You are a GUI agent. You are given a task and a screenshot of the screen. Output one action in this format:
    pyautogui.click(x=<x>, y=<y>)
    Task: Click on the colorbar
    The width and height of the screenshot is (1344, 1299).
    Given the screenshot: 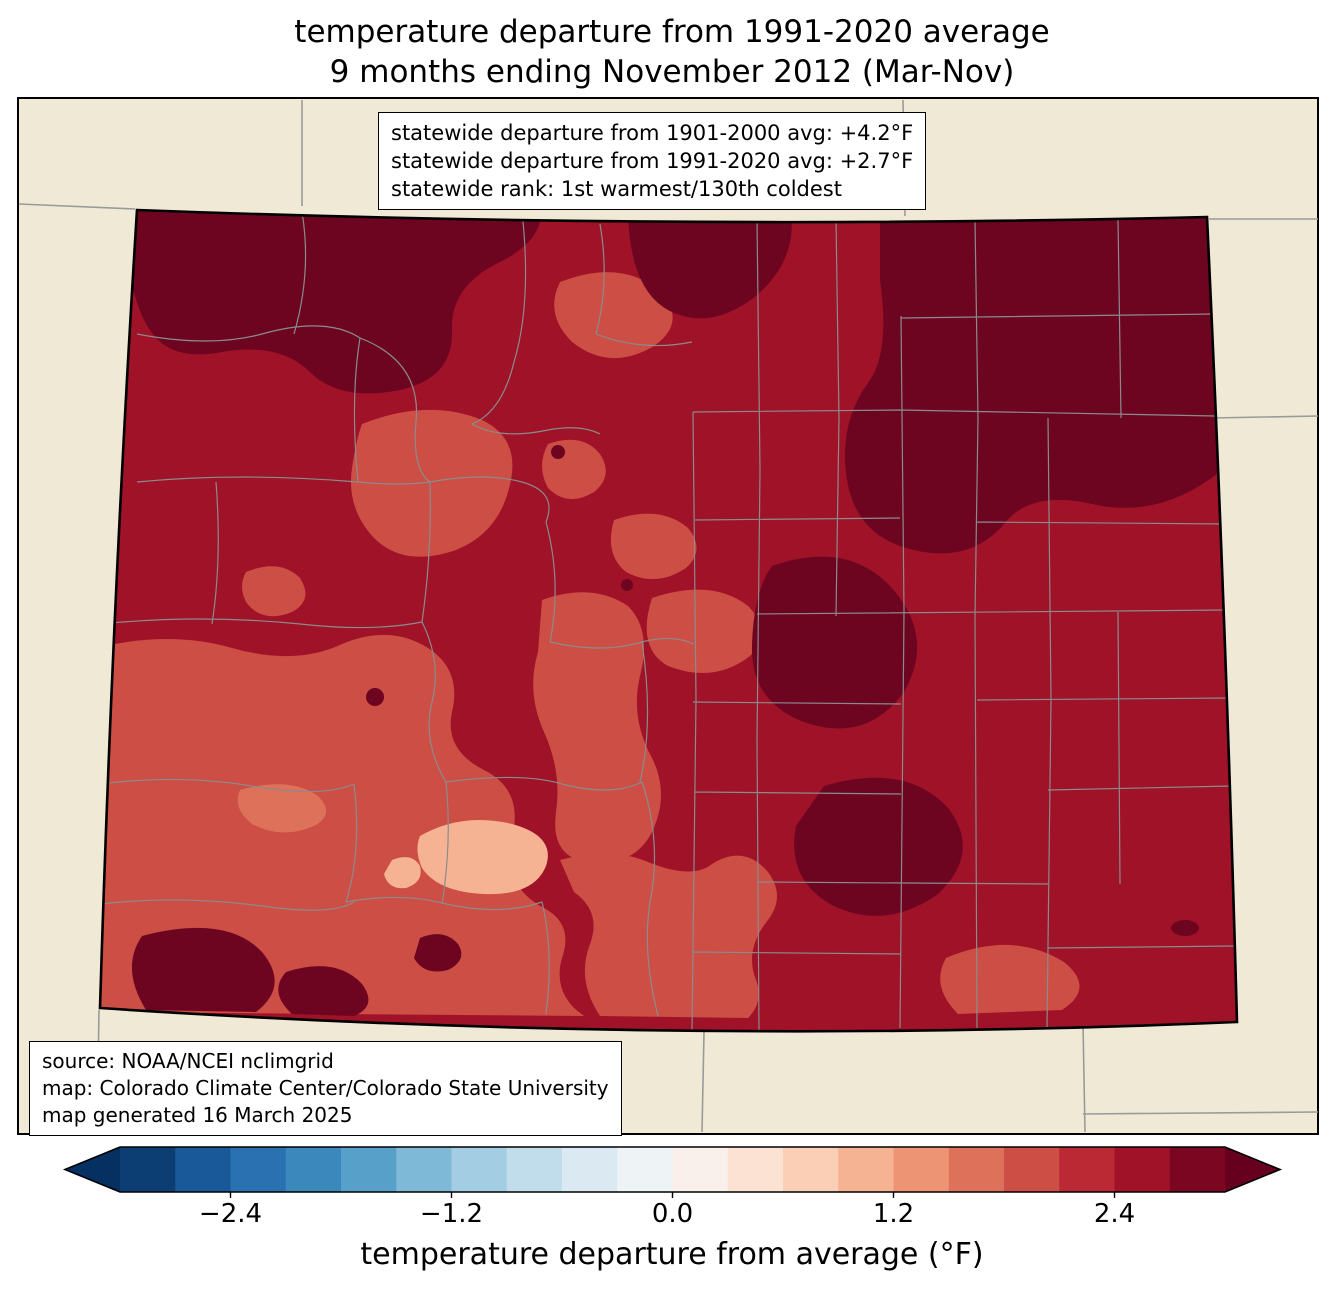 What is the action you would take?
    pyautogui.click(x=672, y=1172)
    